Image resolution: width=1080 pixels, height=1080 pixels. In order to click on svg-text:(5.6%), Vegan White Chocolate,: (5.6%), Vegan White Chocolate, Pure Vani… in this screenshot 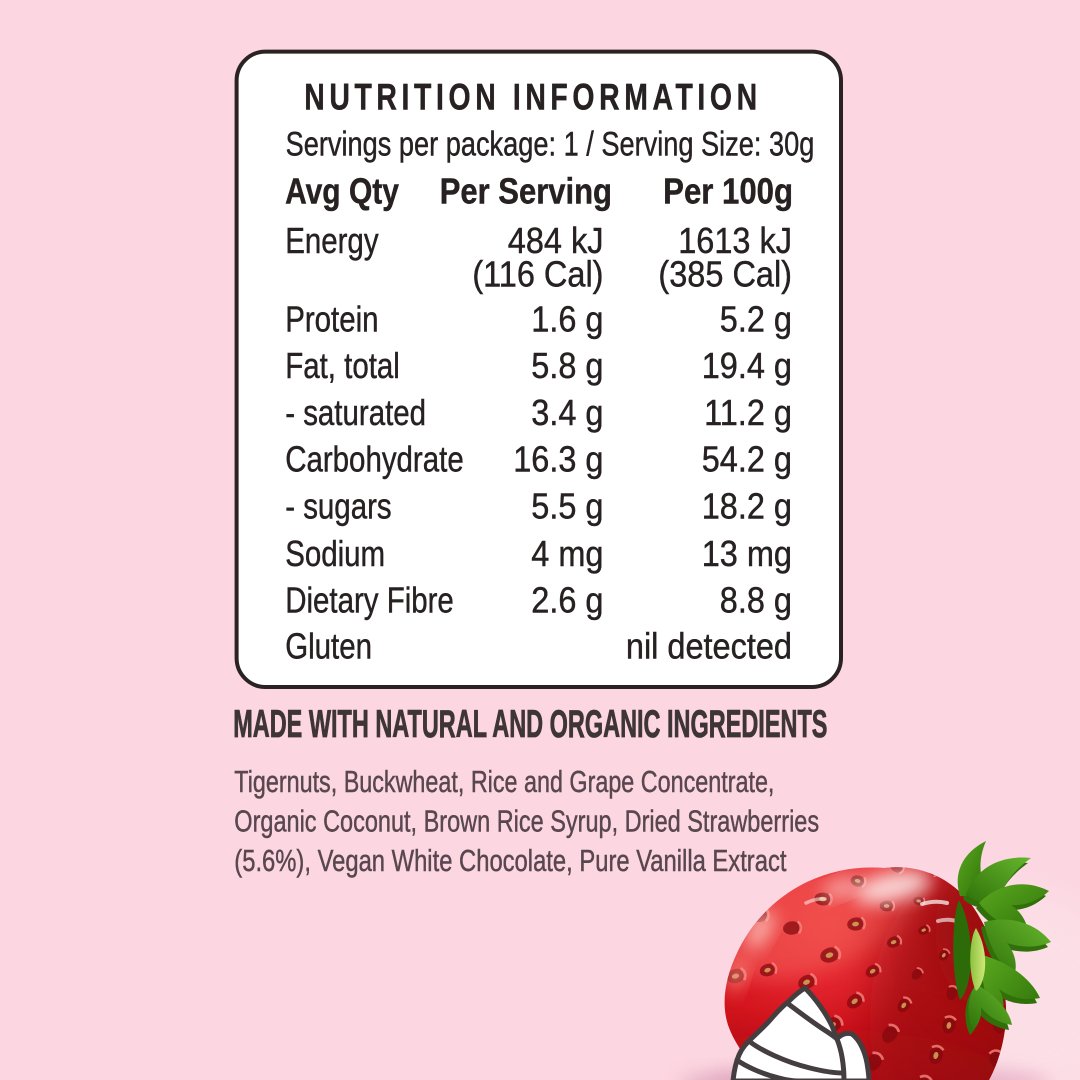, I will do `click(510, 860)`.